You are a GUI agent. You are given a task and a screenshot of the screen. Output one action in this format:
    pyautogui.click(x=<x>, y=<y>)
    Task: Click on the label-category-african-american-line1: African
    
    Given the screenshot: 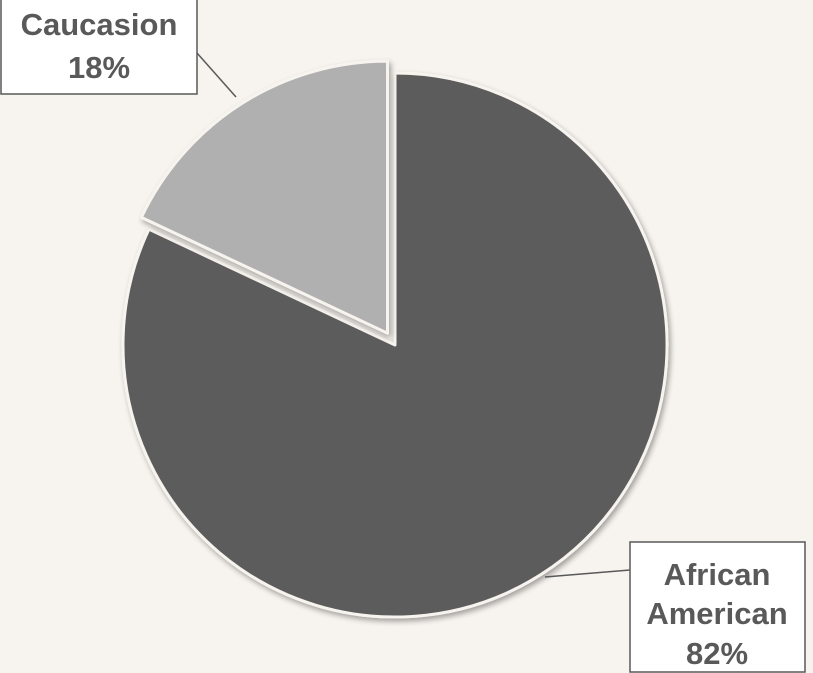 What is the action you would take?
    pyautogui.click(x=717, y=574)
    